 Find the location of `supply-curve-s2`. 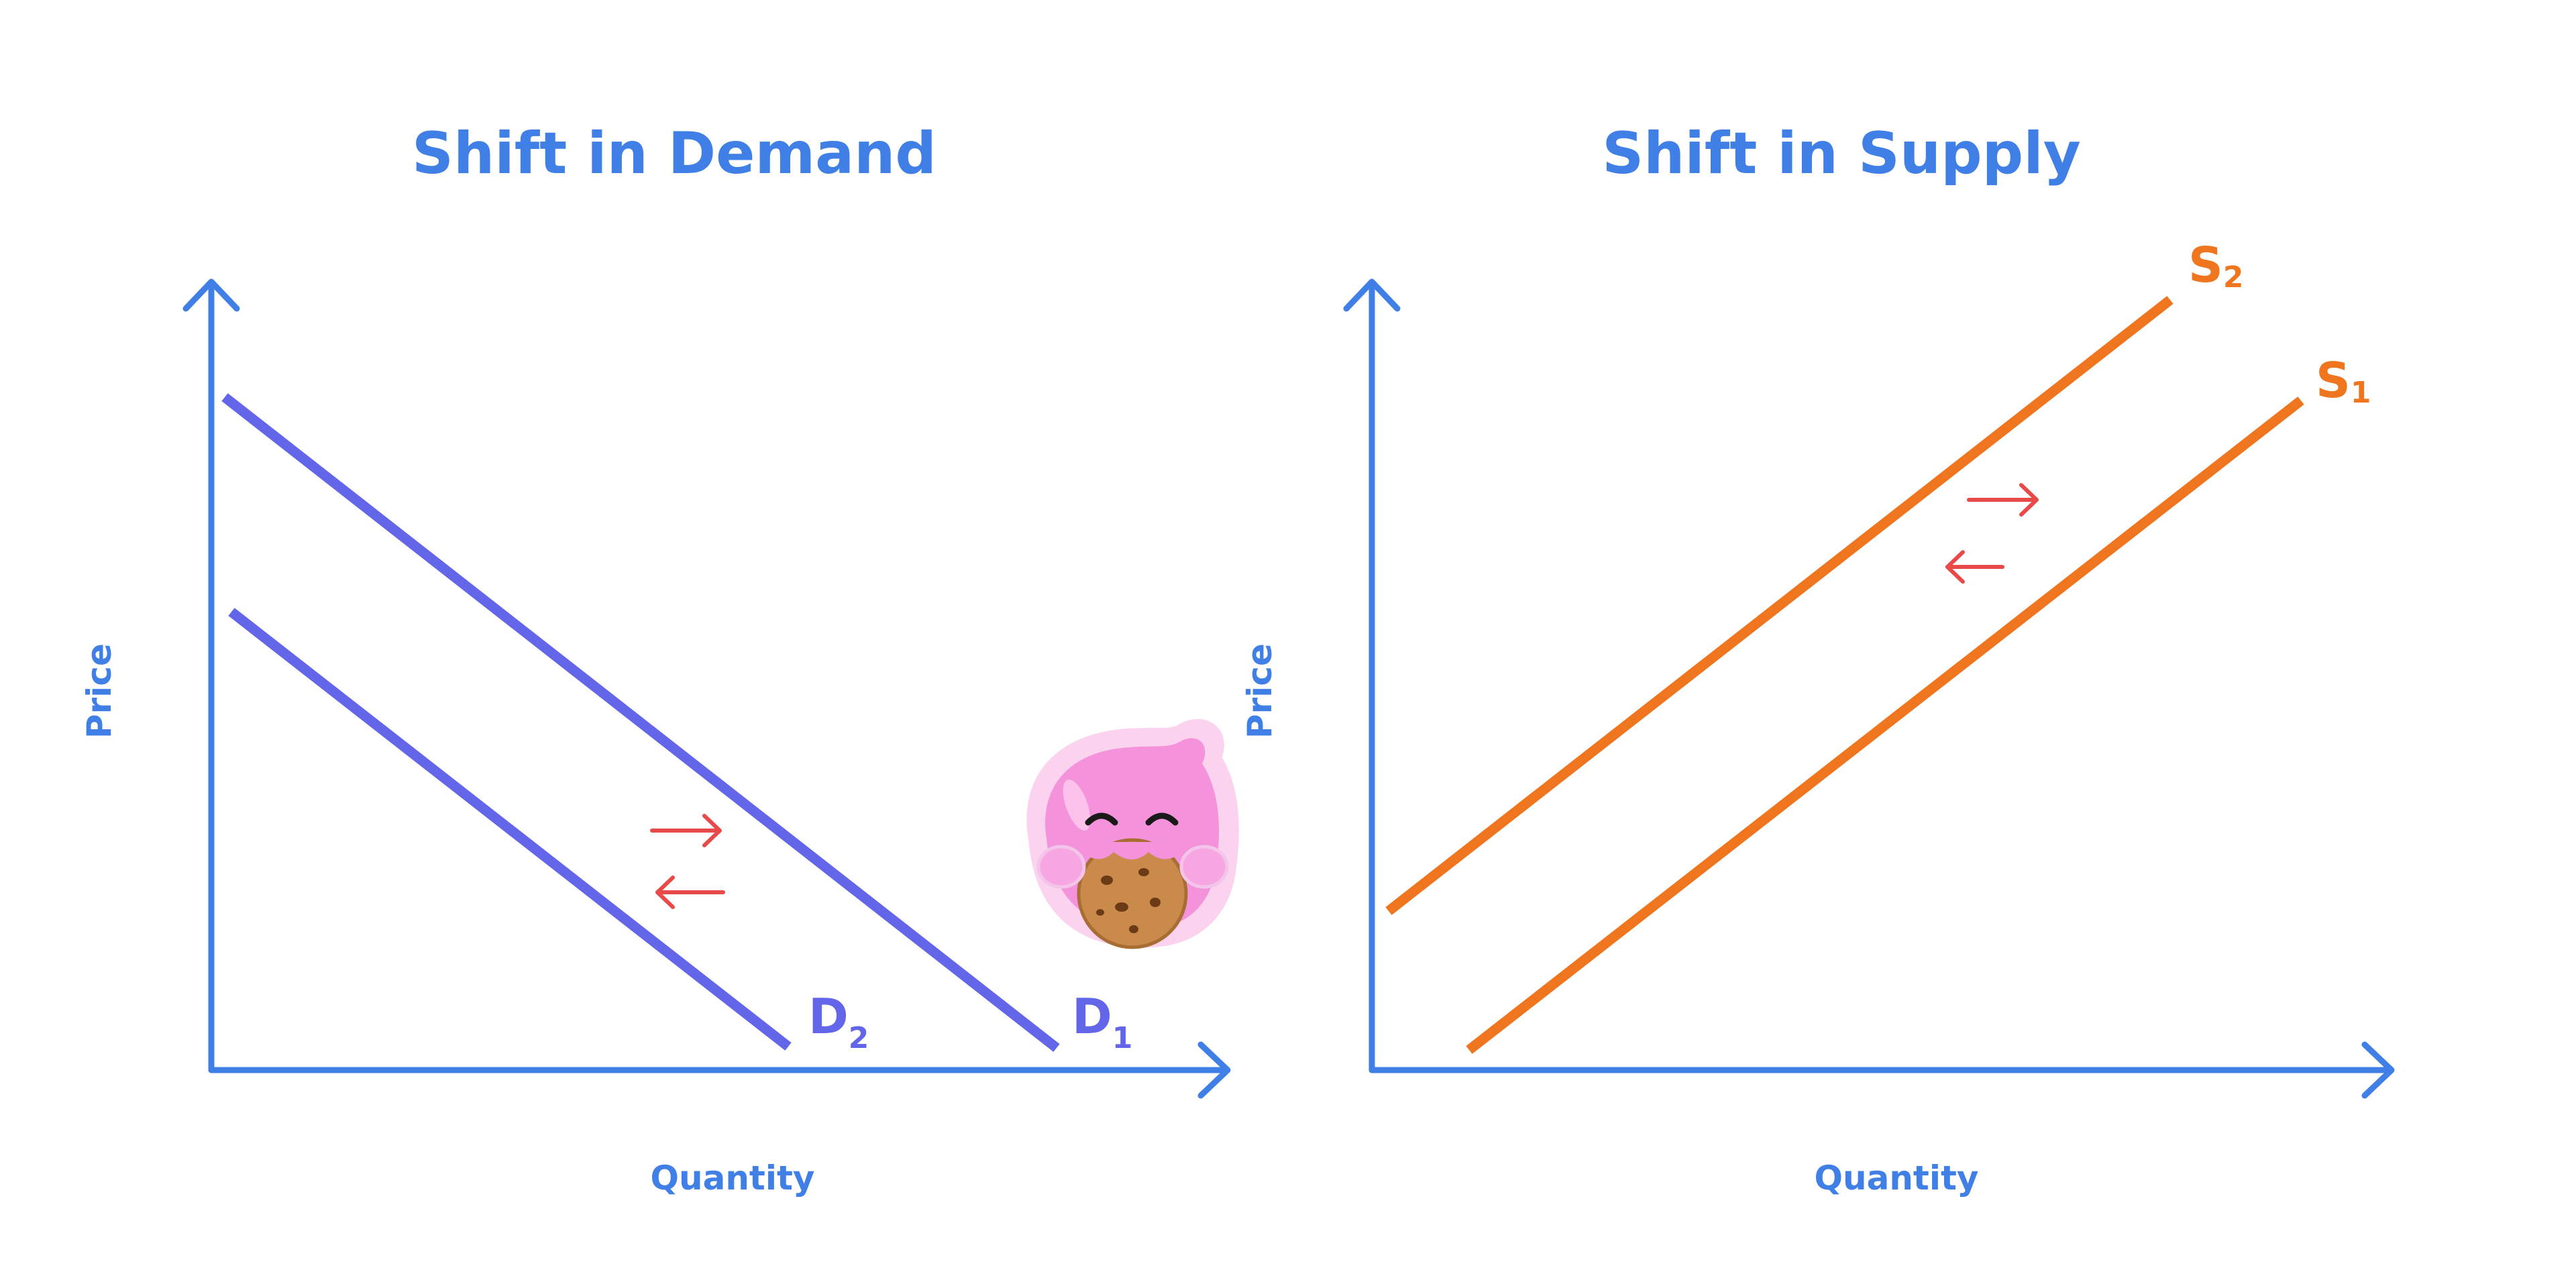

supply-curve-s2 is located at coordinates (1779, 605).